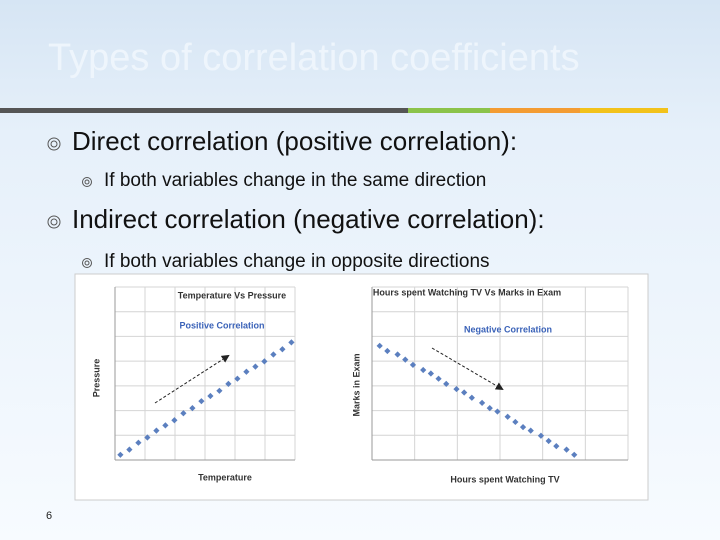  What do you see at coordinates (504, 479) in the screenshot?
I see `x-axis-label: Hours spent Watching TV` at bounding box center [504, 479].